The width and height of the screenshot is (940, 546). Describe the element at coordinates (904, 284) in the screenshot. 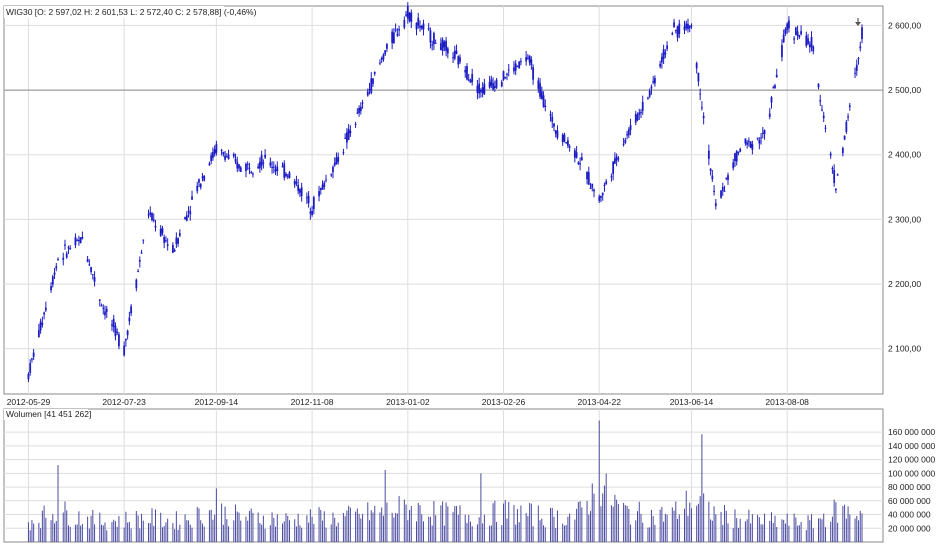

I see `price-y-tick-label: 2 200,00` at that location.